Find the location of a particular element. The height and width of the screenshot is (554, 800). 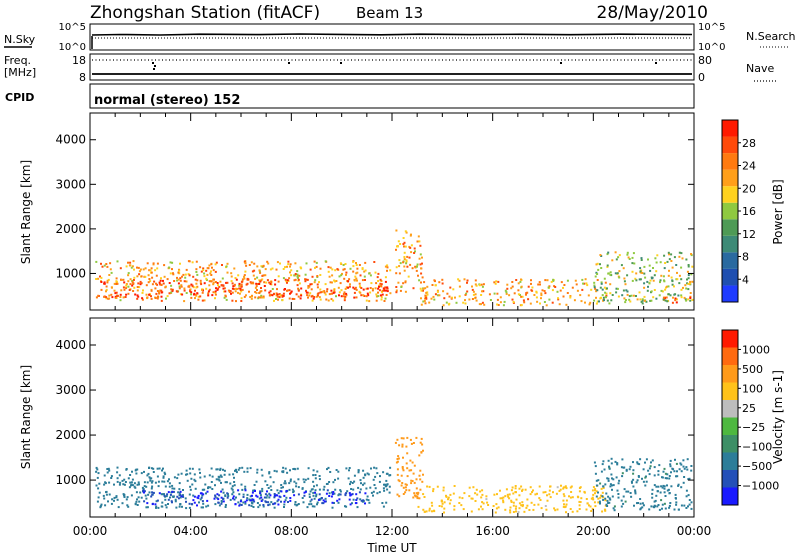

colorbar-tick-label: 25 is located at coordinates (749, 408).